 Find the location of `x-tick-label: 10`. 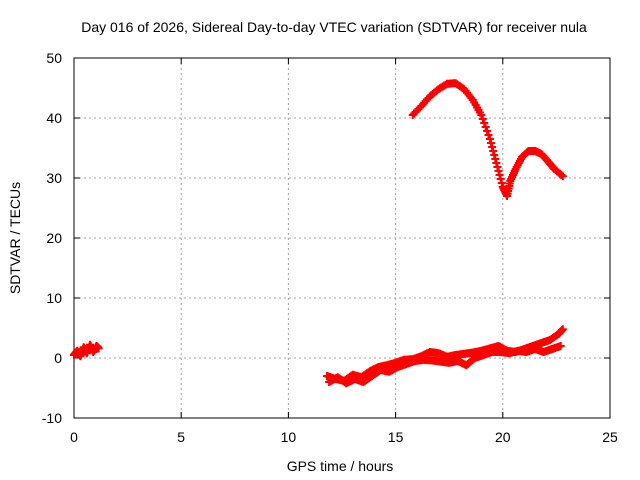

x-tick-label: 10 is located at coordinates (289, 437).